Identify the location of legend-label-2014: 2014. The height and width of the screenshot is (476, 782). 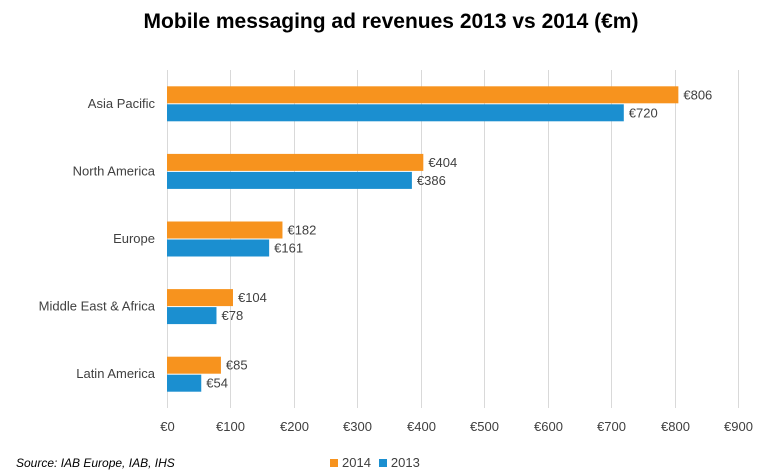
(356, 462).